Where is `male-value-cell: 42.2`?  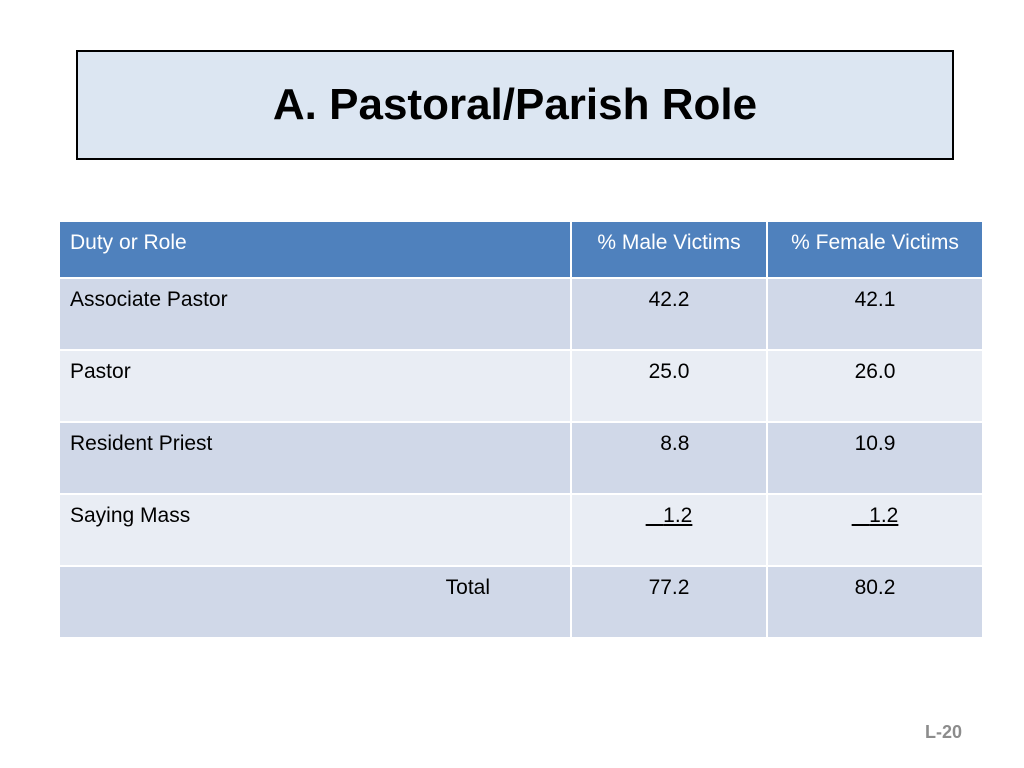 male-value-cell: 42.2 is located at coordinates (669, 314).